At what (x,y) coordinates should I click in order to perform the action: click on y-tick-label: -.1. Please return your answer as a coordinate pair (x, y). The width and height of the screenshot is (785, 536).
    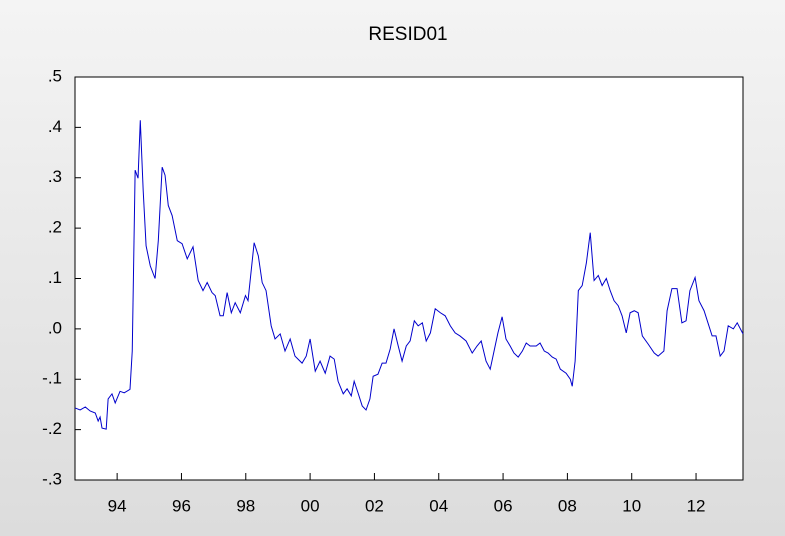
    Looking at the image, I should click on (52, 378).